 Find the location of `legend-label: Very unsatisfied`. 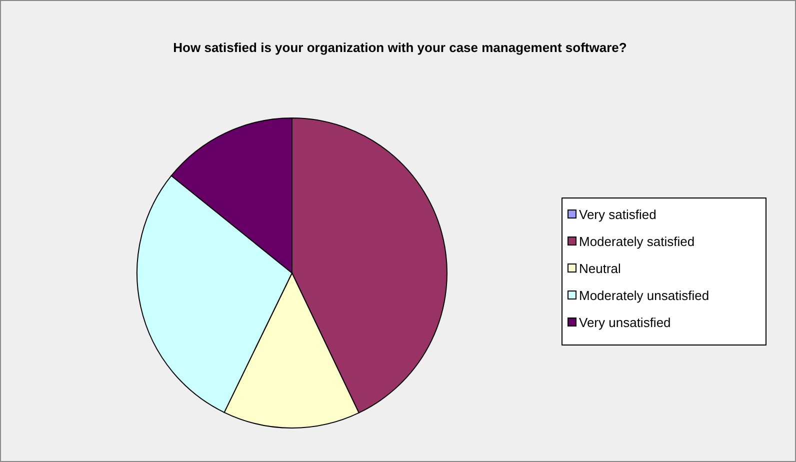

legend-label: Very unsatisfied is located at coordinates (625, 322).